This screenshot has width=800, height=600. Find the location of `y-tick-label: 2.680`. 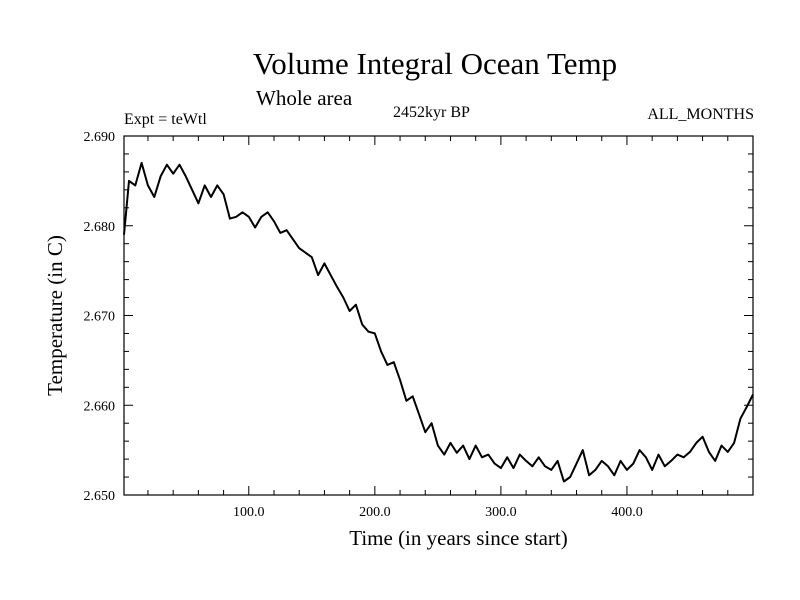

y-tick-label: 2.680 is located at coordinates (100, 227).